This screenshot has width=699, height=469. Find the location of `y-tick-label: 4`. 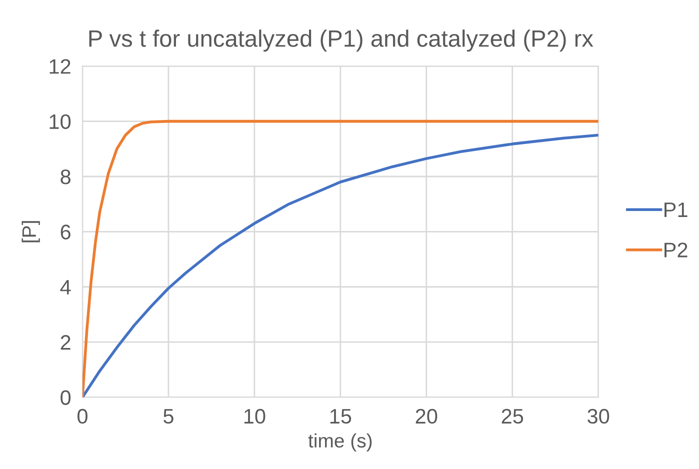

y-tick-label: 4 is located at coordinates (65, 287).